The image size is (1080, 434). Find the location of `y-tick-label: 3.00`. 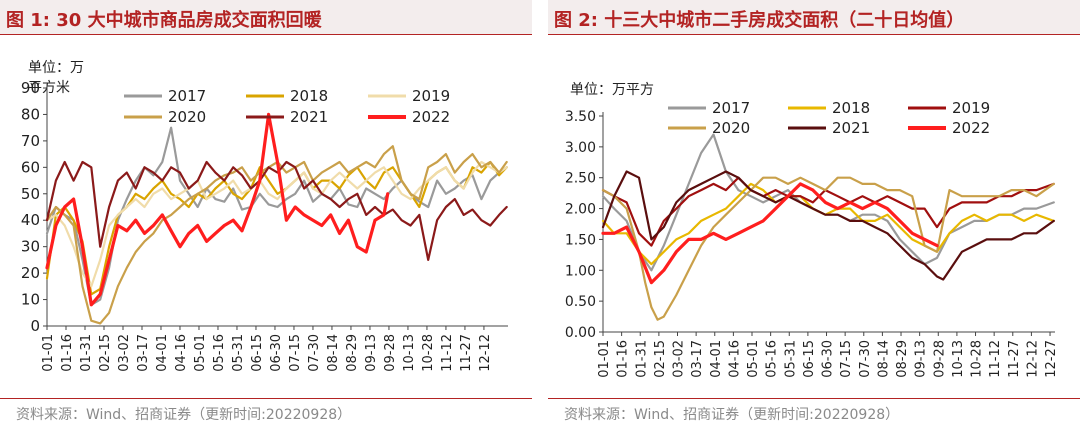

y-tick-label: 3.00 is located at coordinates (580, 148).